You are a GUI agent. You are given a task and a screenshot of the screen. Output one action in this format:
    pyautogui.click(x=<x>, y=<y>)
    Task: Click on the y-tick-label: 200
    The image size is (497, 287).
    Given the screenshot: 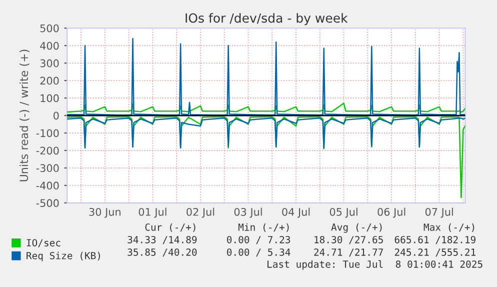 What is the action you would take?
    pyautogui.click(x=49, y=80)
    